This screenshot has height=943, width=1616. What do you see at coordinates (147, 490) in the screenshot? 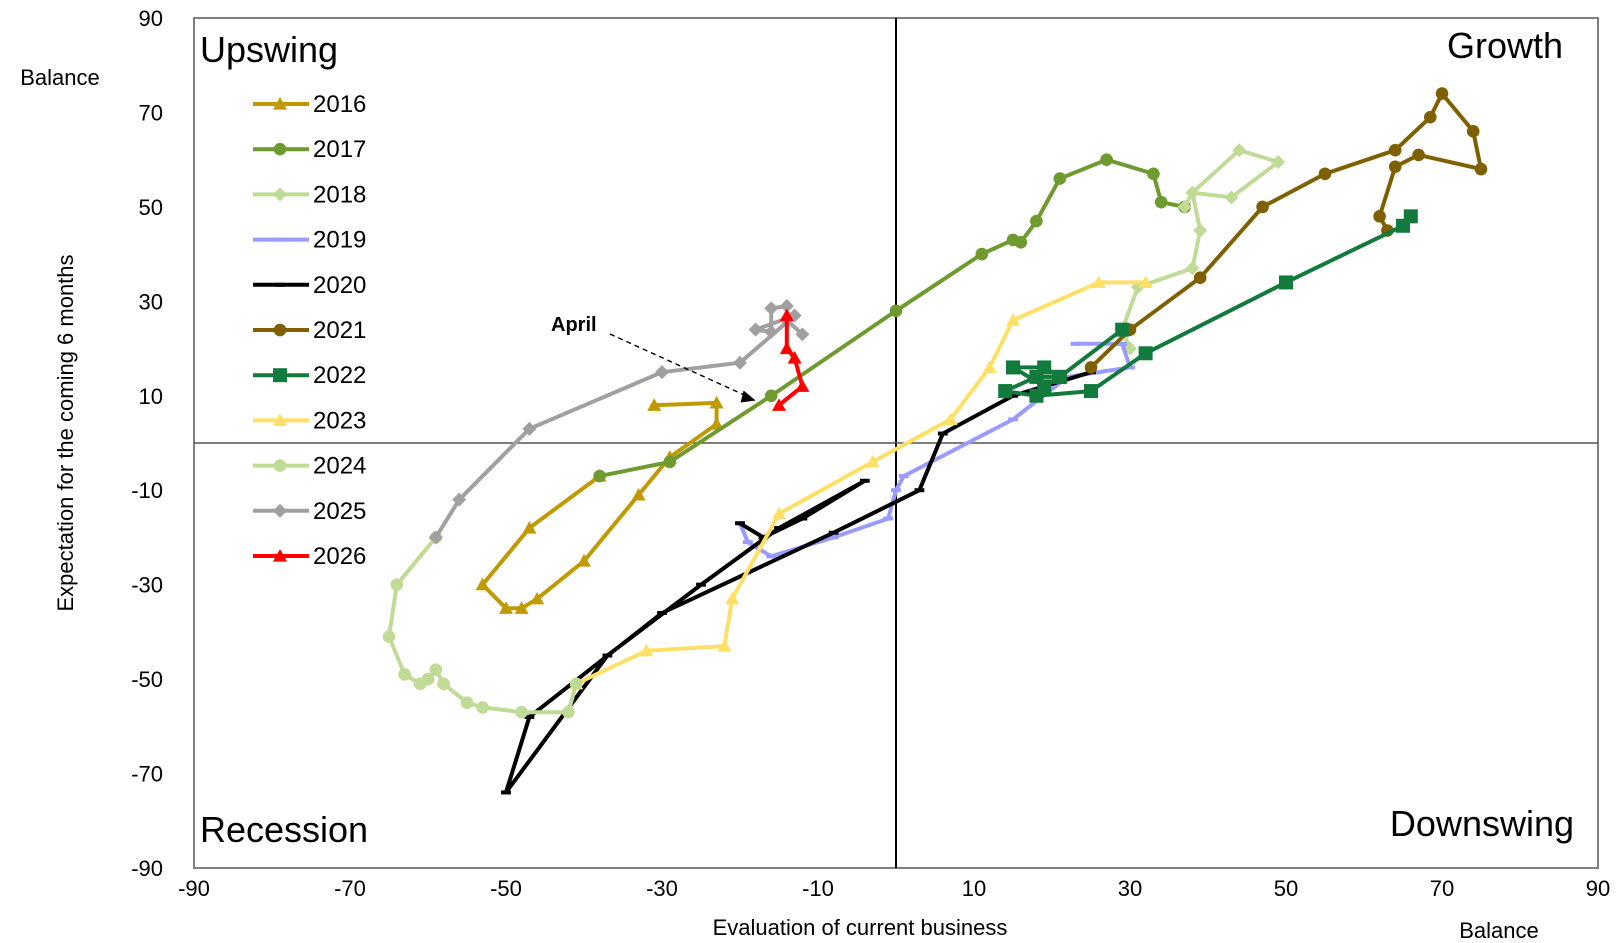
I see `y-tick-label: -10` at bounding box center [147, 490].